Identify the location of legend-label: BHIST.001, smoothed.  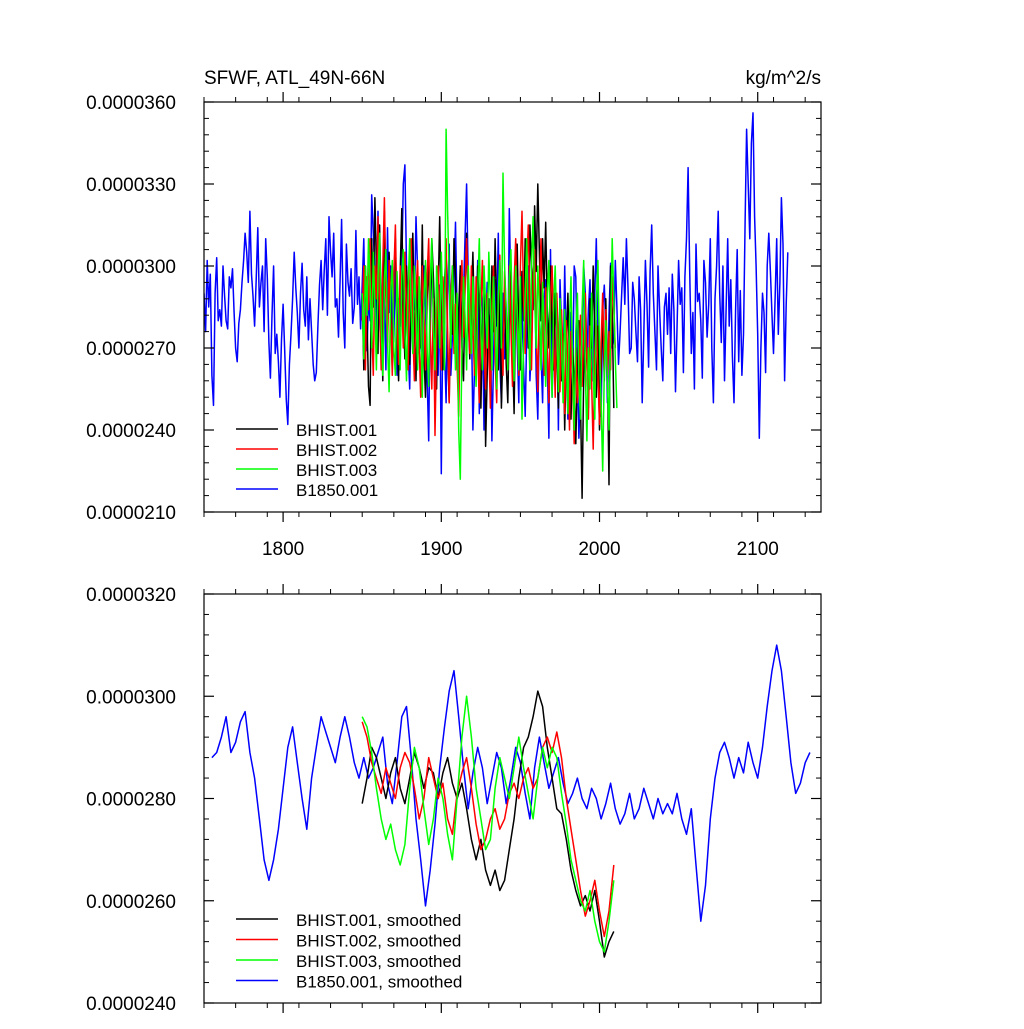
(378, 920).